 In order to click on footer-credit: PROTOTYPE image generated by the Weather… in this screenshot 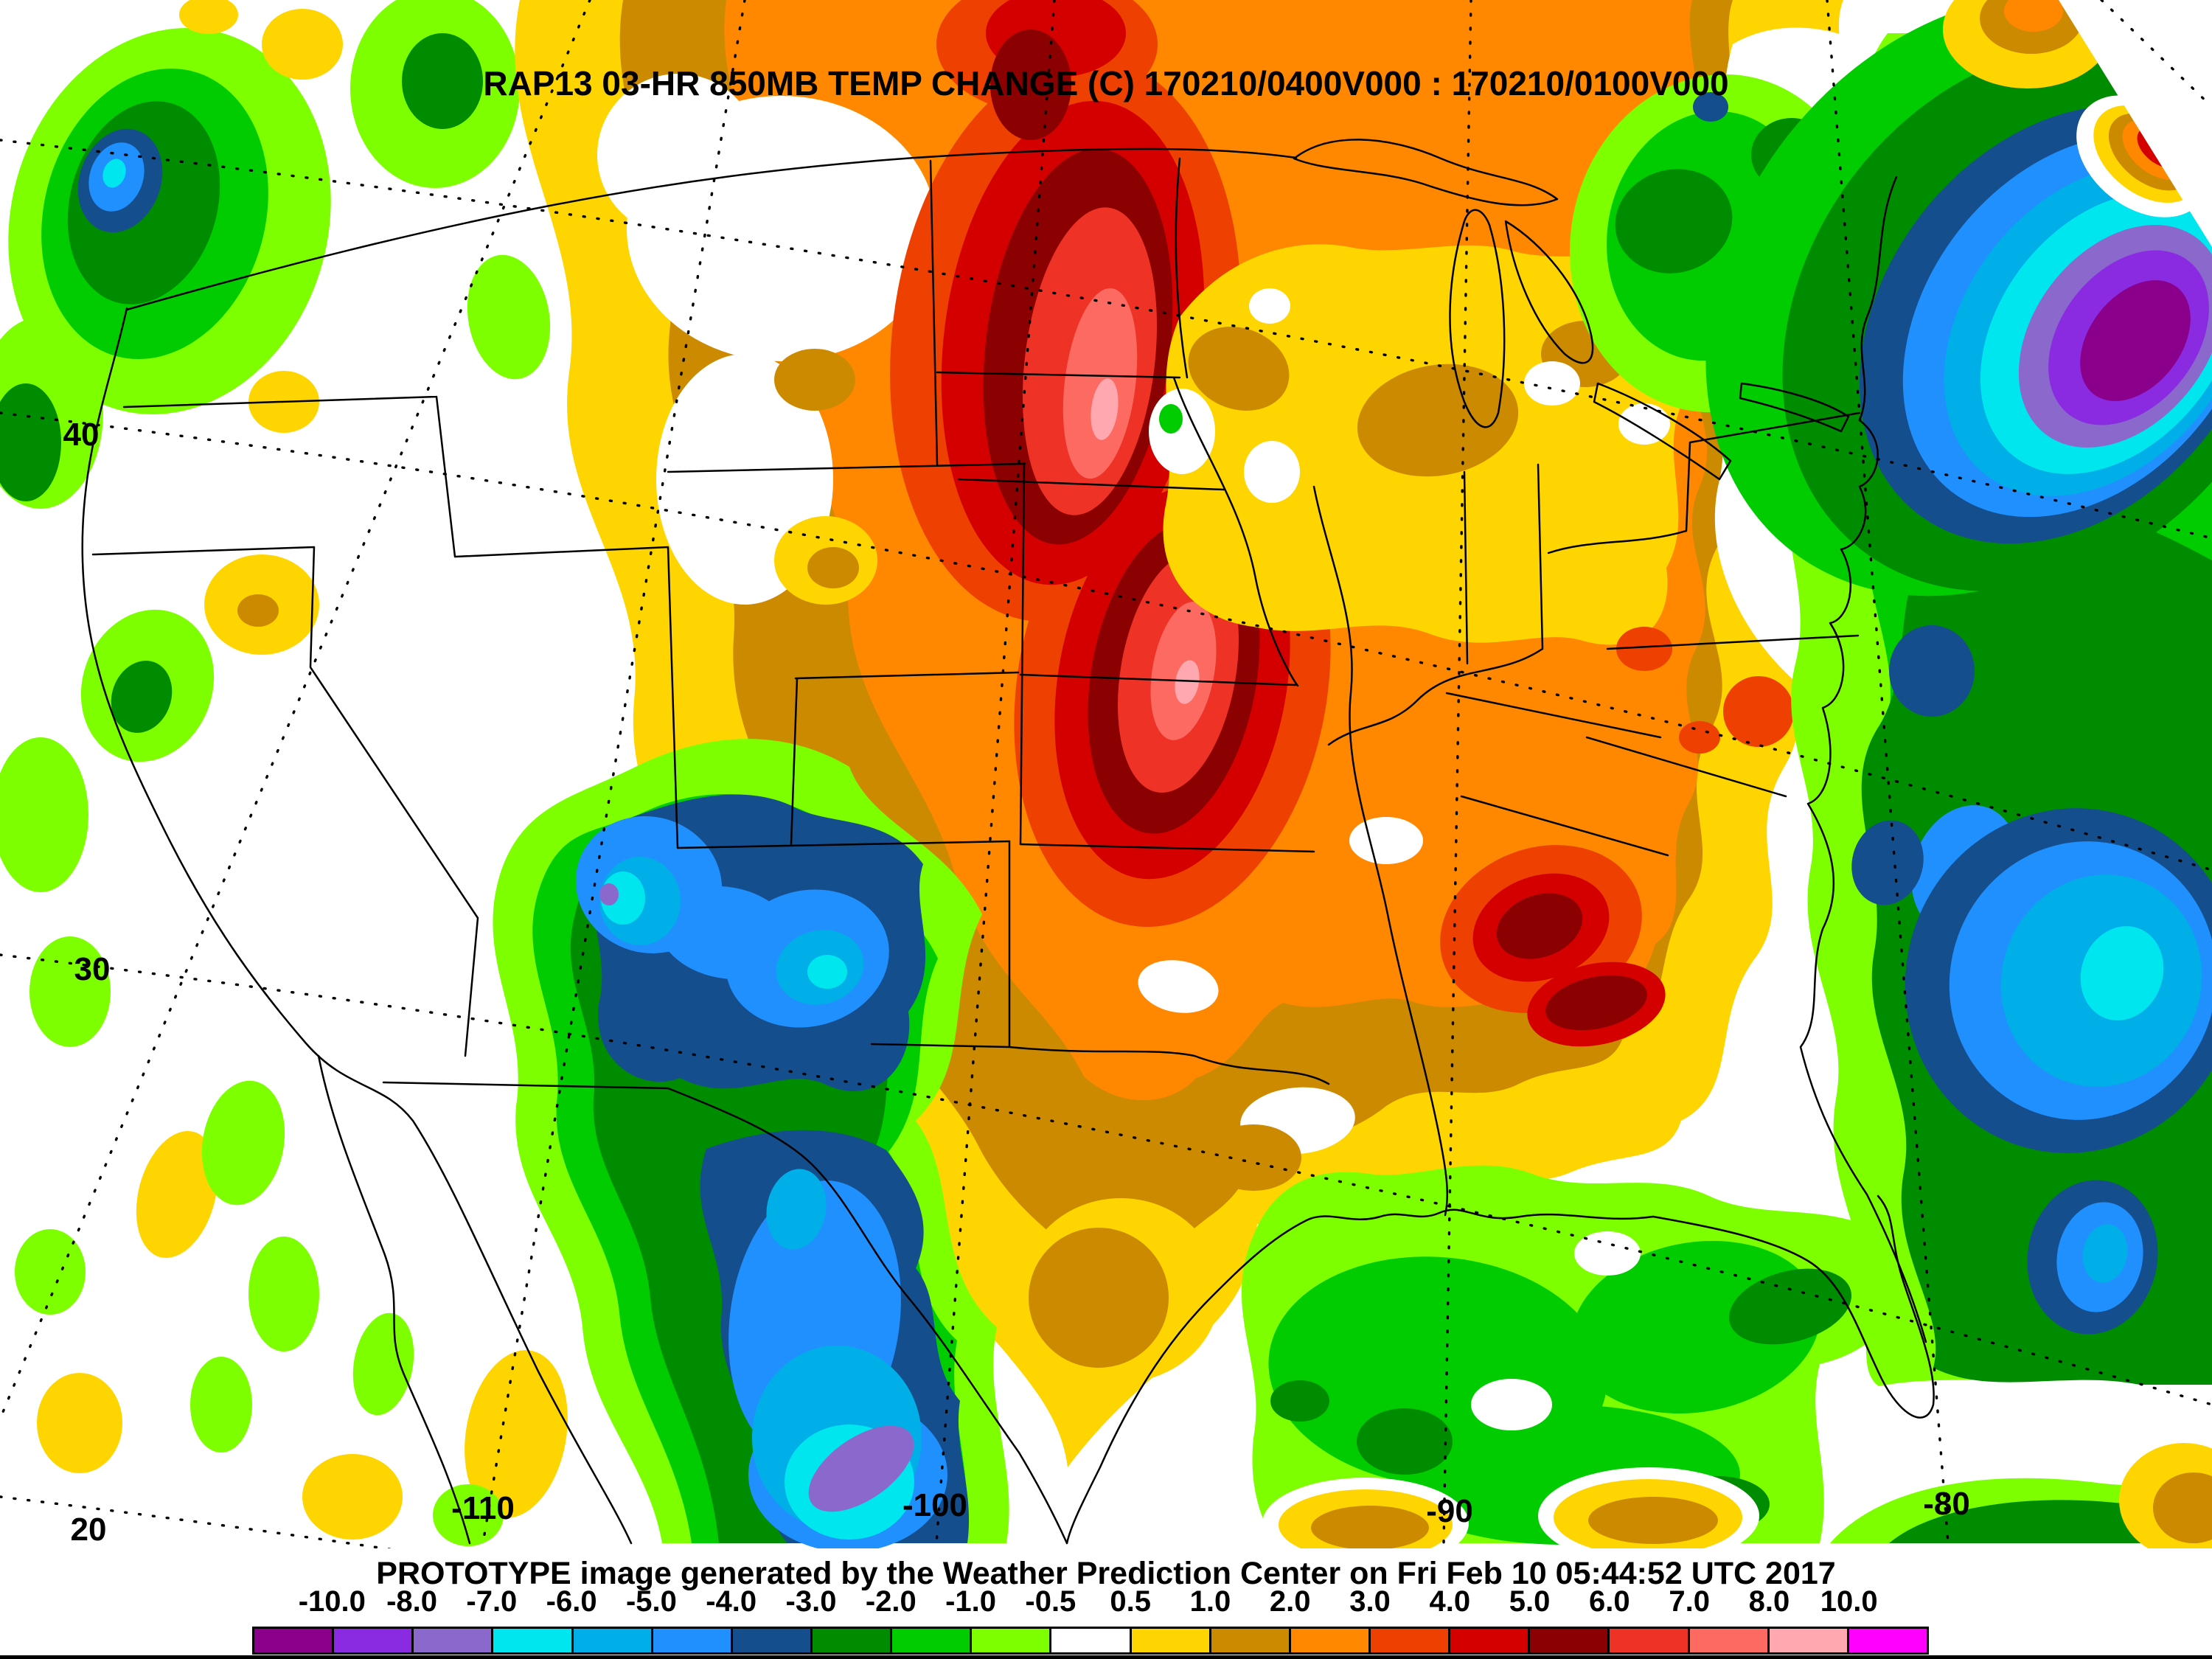, I will do `click(1106, 1573)`.